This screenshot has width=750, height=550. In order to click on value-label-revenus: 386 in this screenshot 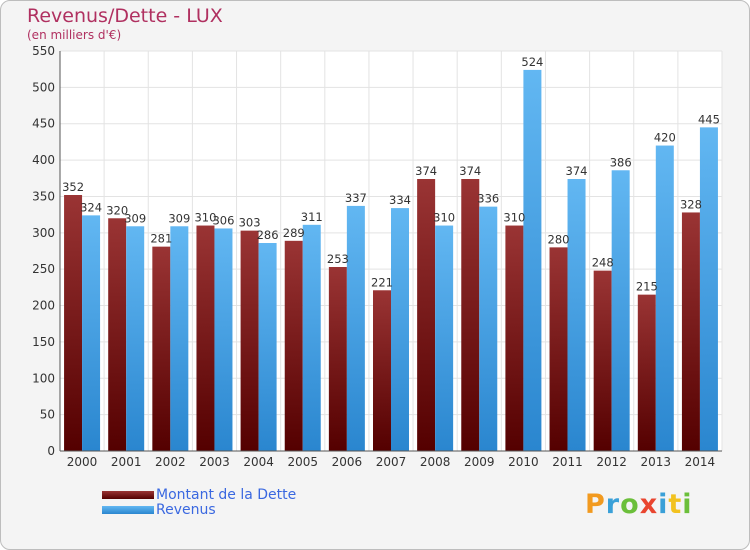, I will do `click(621, 162)`.